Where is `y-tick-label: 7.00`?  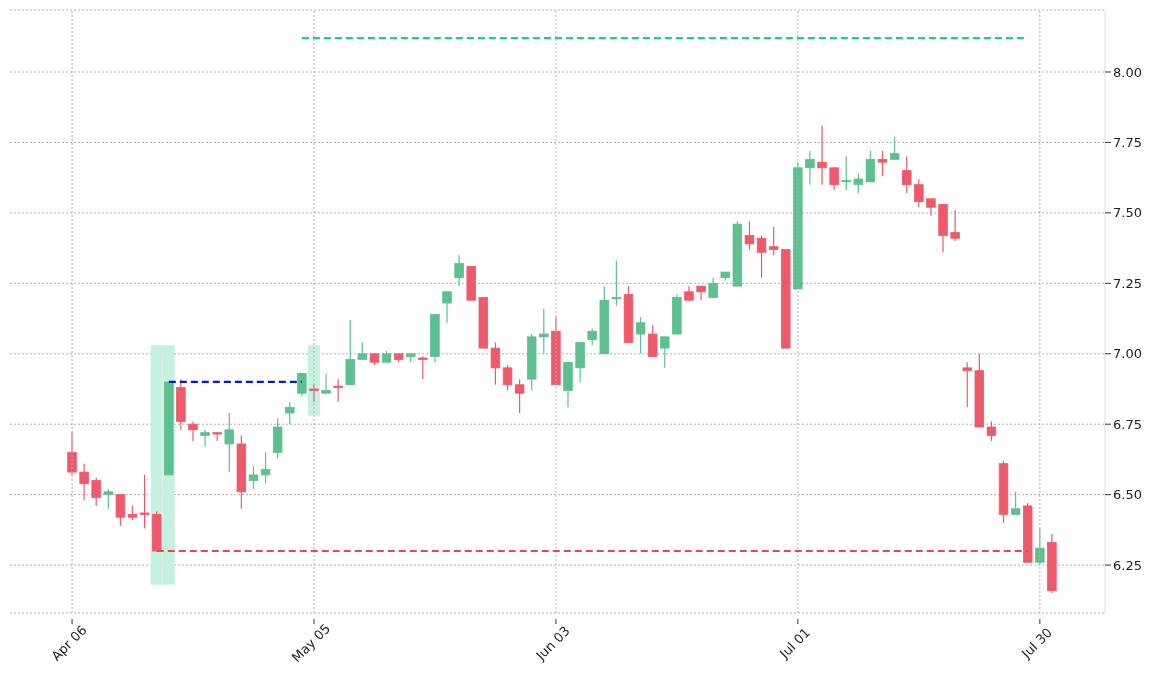 y-tick-label: 7.00 is located at coordinates (1127, 354).